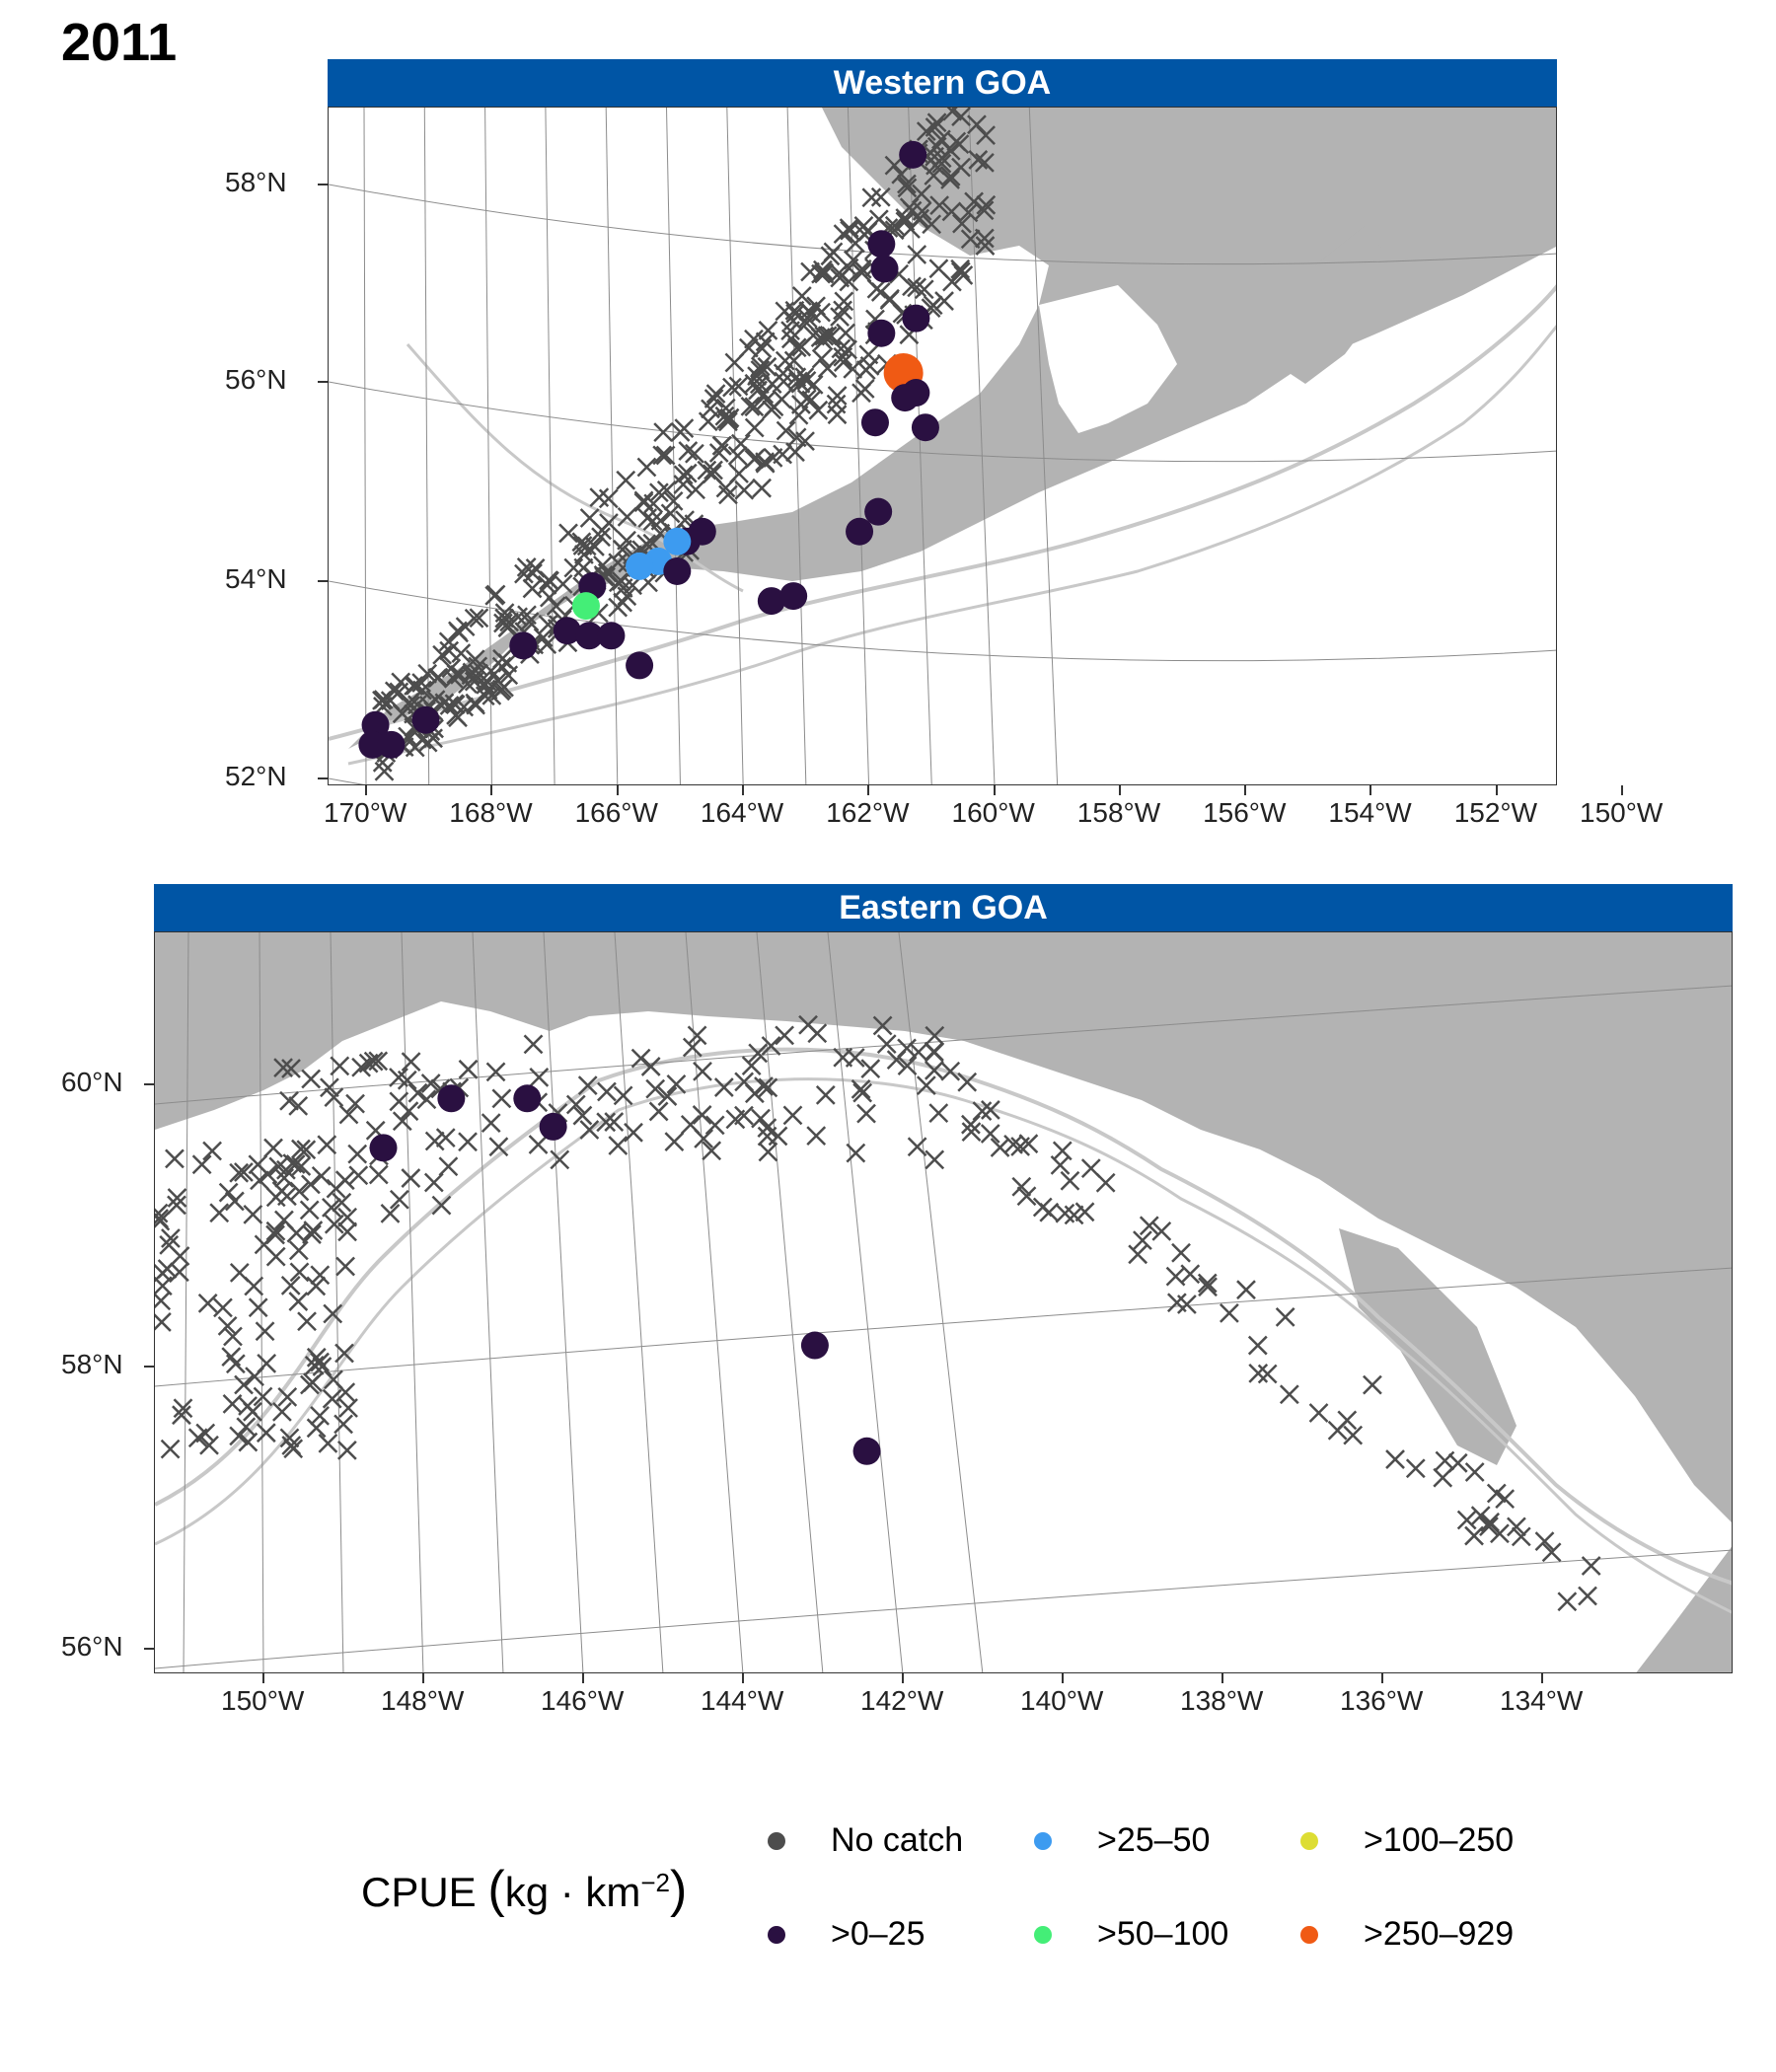 The width and height of the screenshot is (1776, 2072). I want to click on legend-item-label: No catch, so click(898, 1840).